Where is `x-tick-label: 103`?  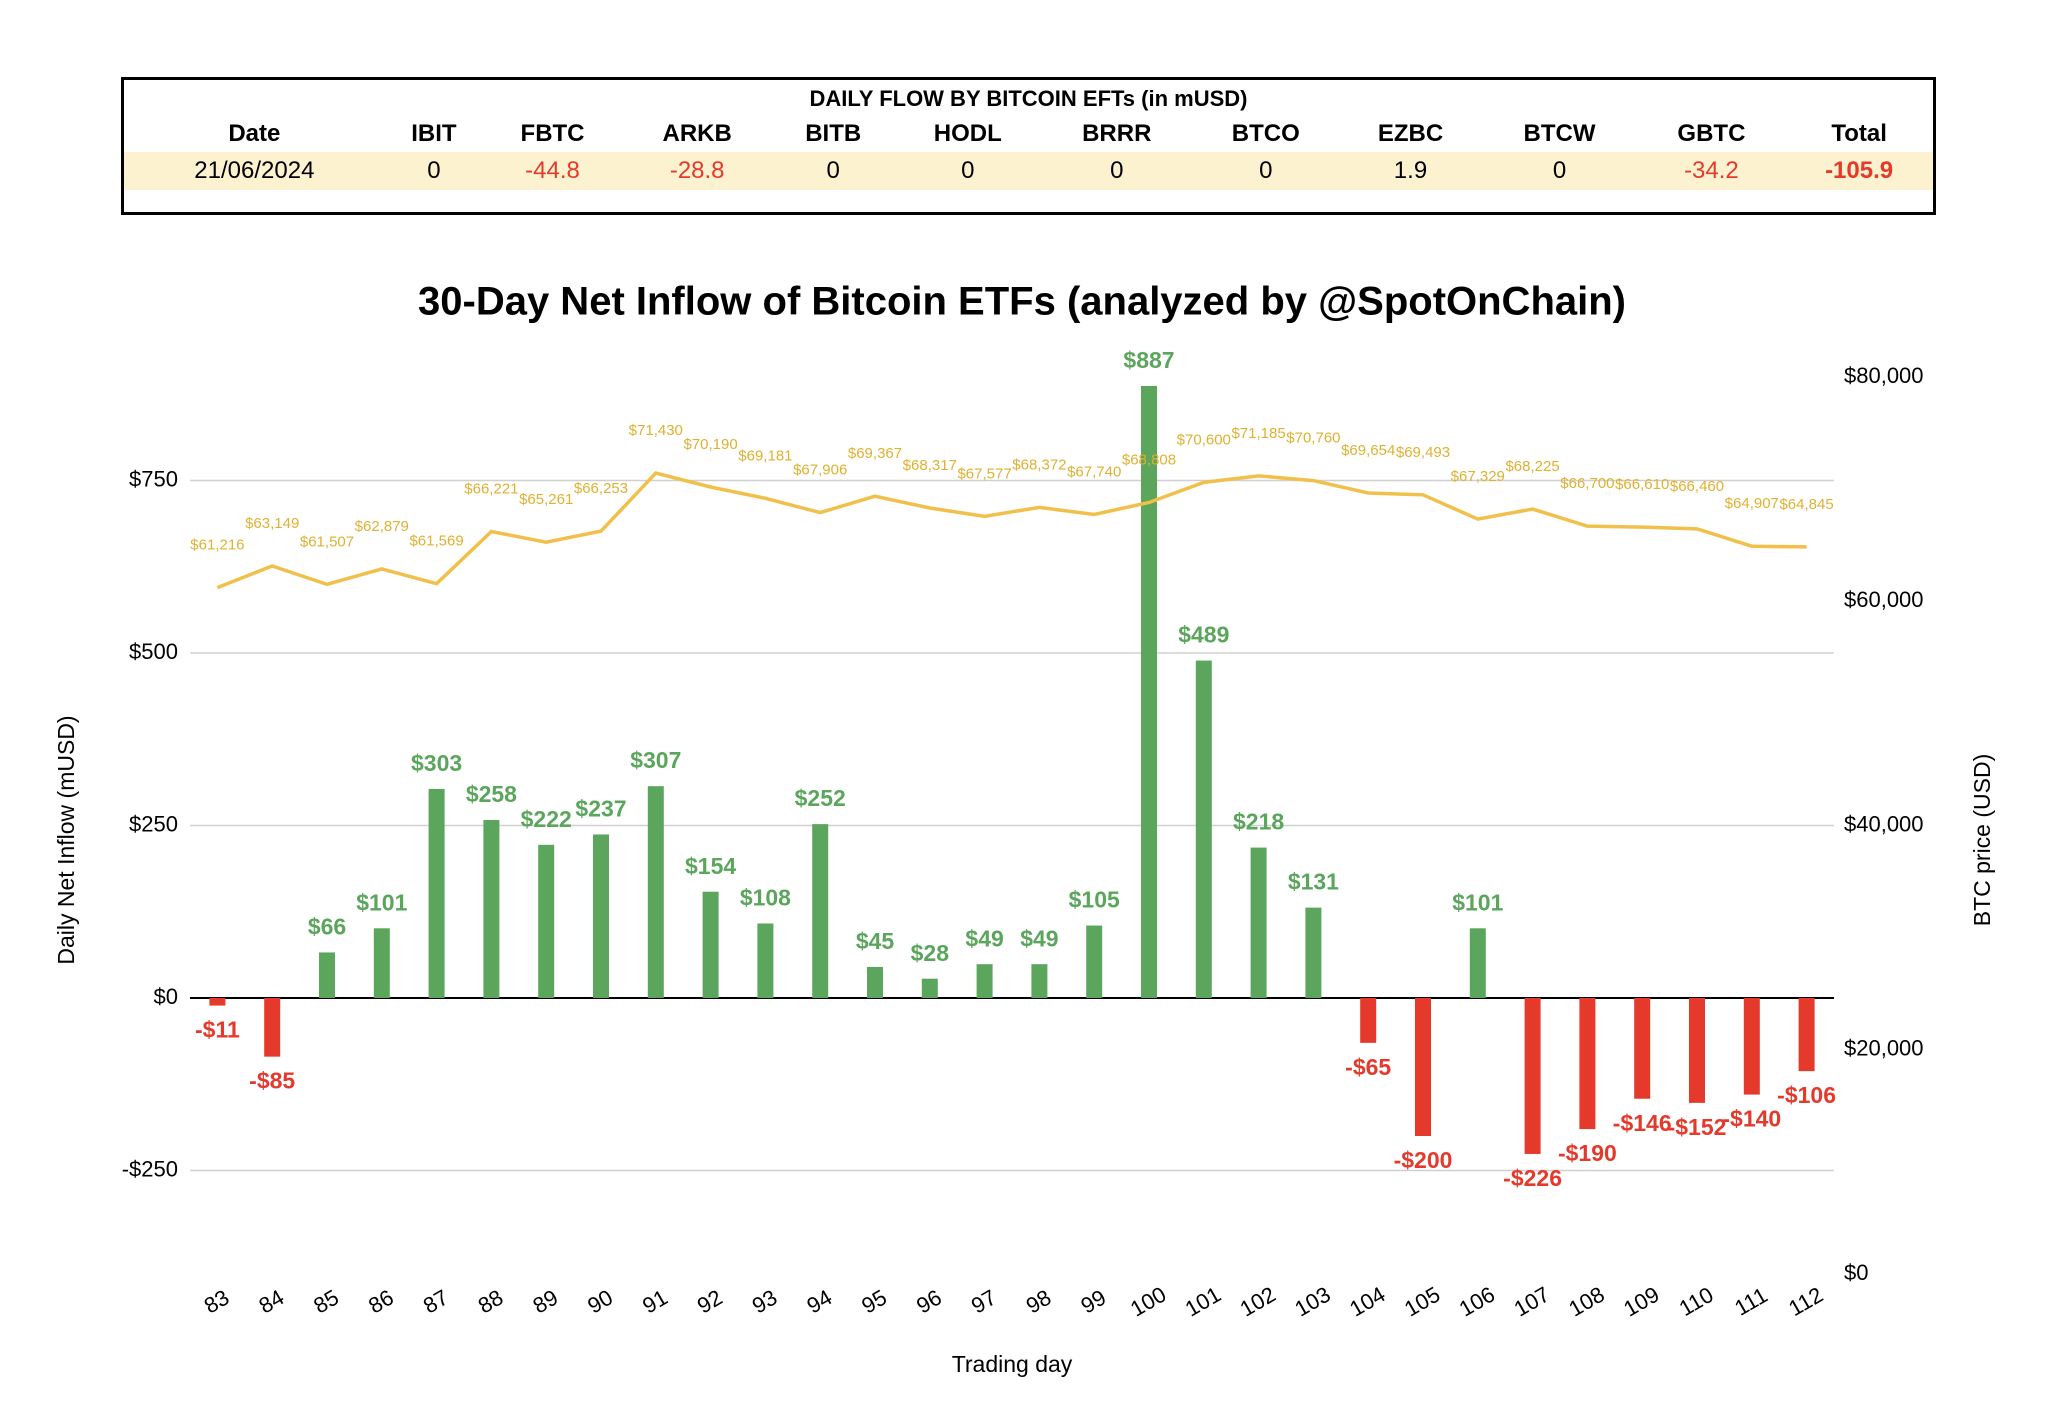
x-tick-label: 103 is located at coordinates (1312, 1302).